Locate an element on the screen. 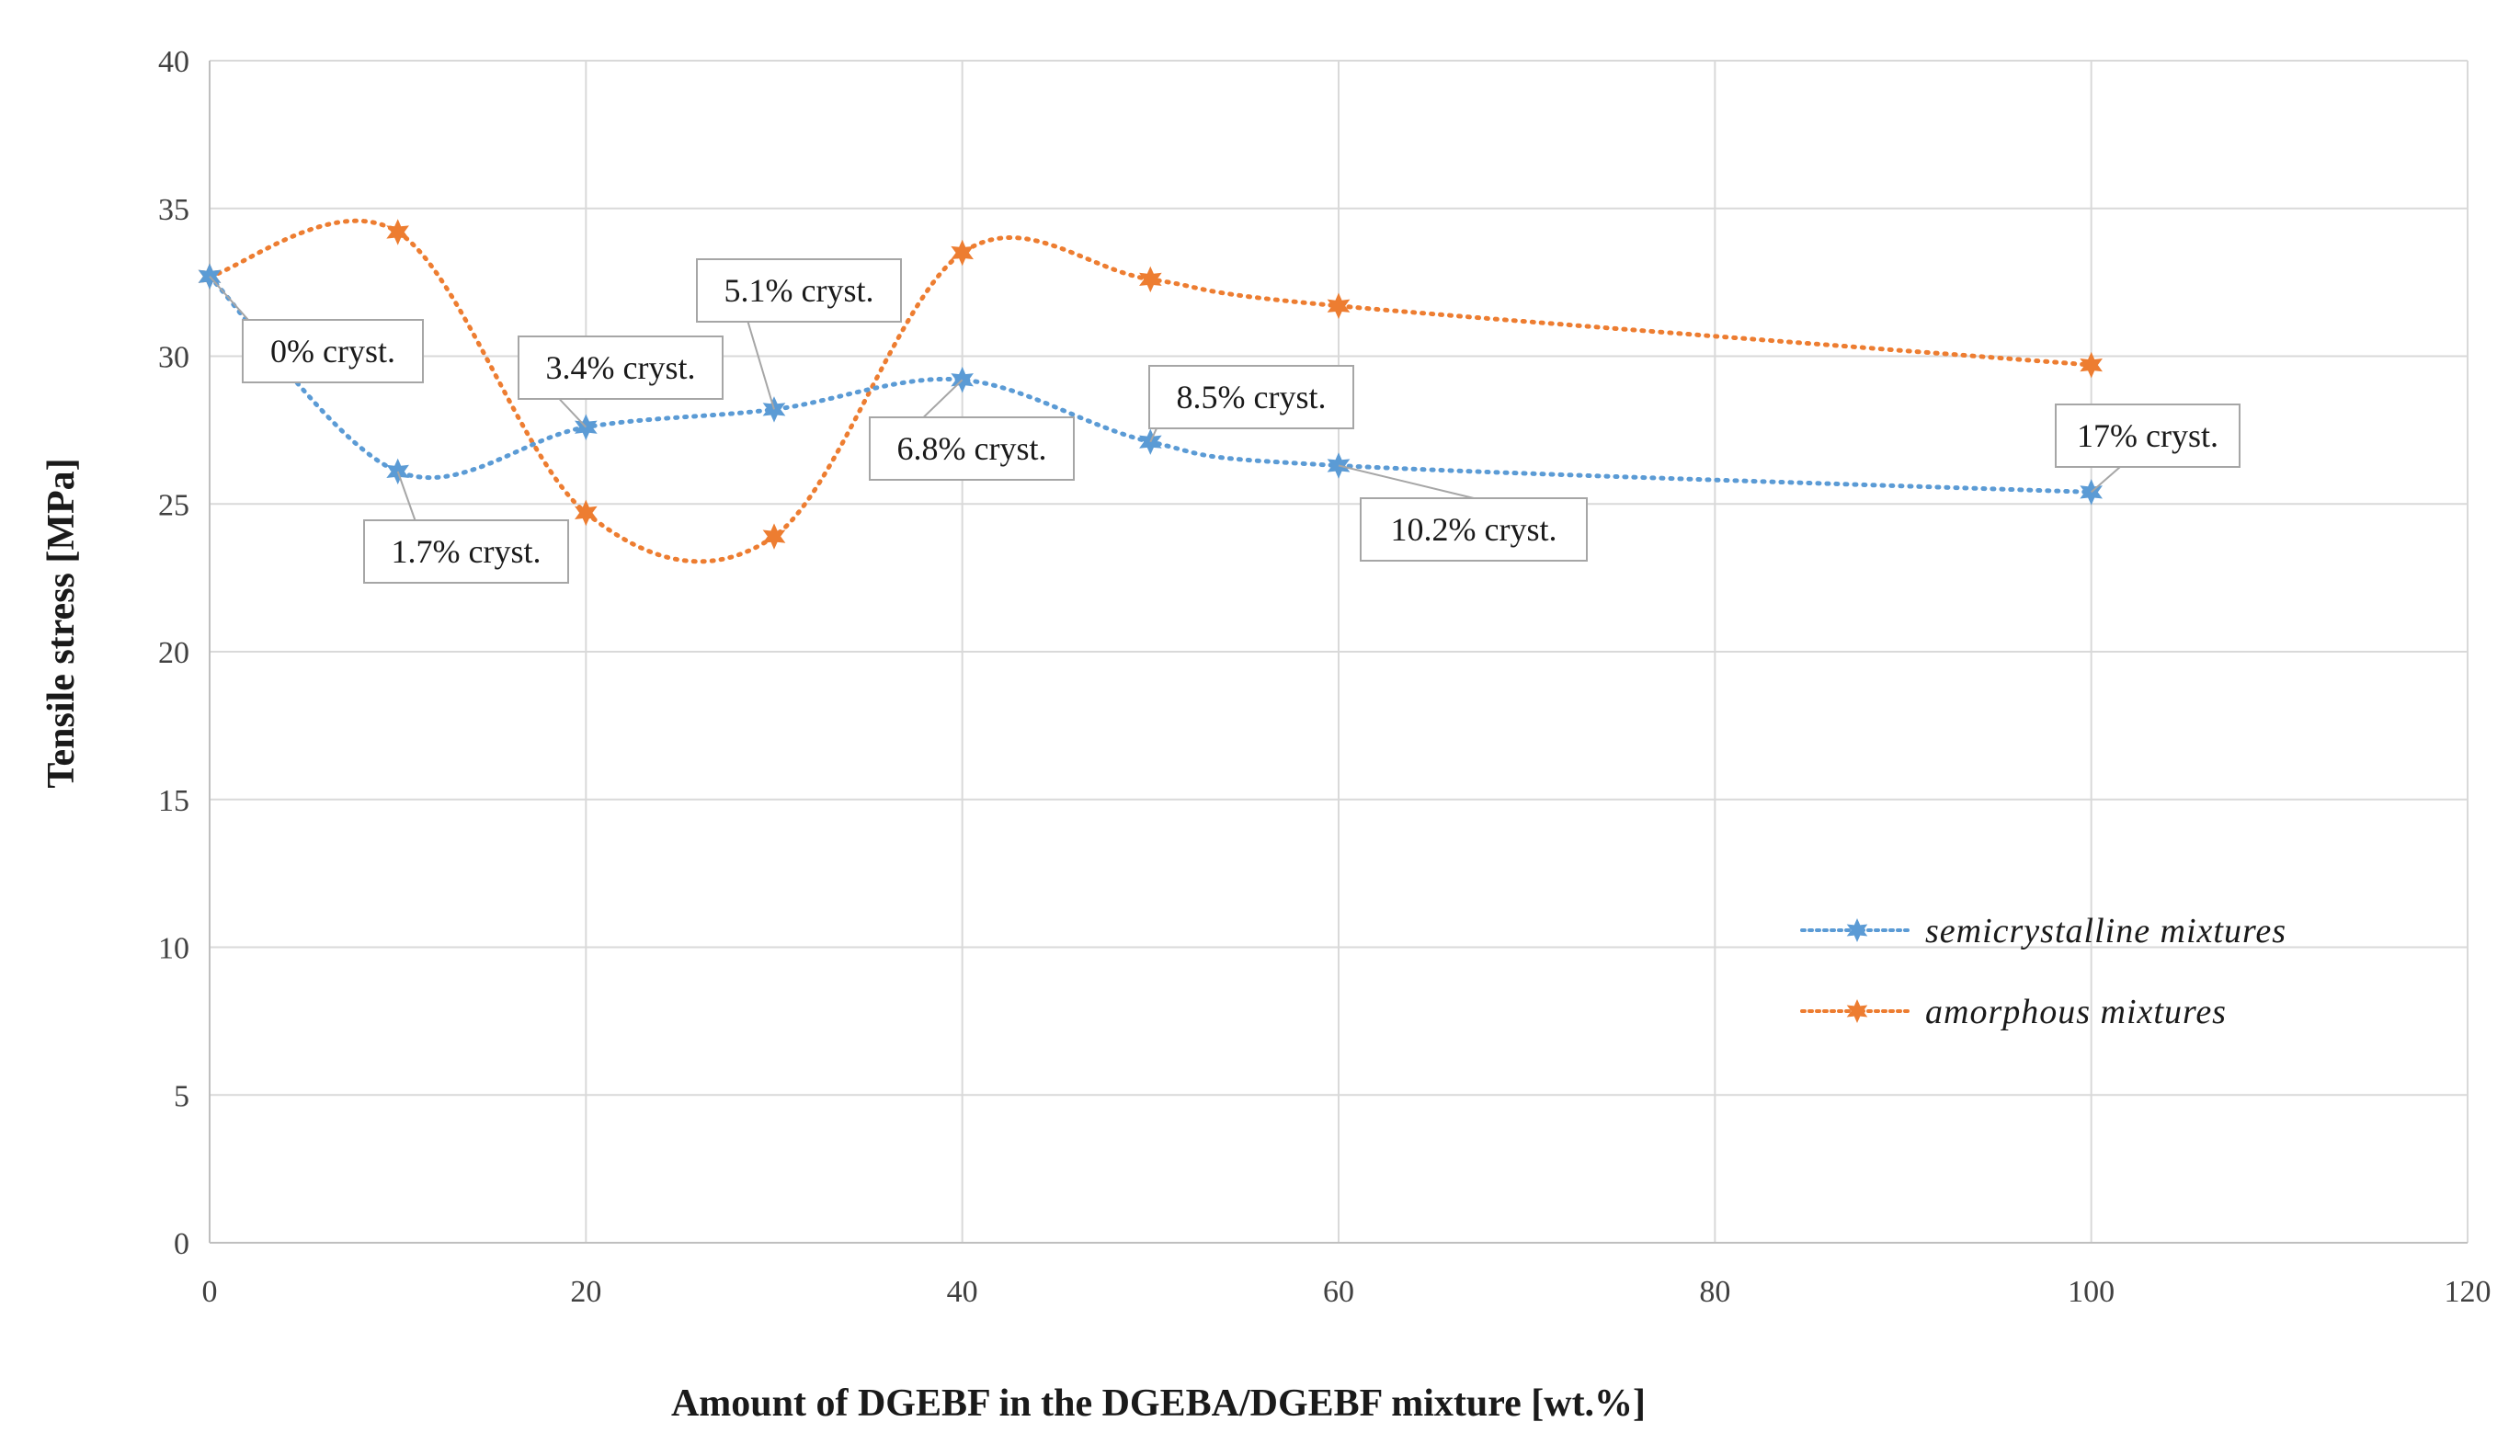  y-axis-title: Tensile stress [MPa] is located at coordinates (62, 623).